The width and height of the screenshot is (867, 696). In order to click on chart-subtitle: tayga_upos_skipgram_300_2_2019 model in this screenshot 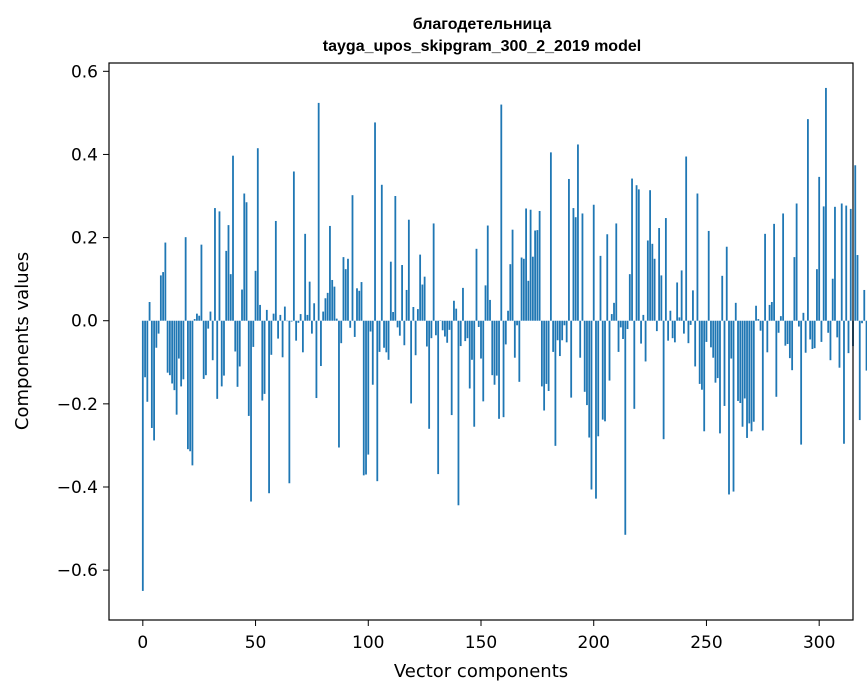, I will do `click(482, 46)`.